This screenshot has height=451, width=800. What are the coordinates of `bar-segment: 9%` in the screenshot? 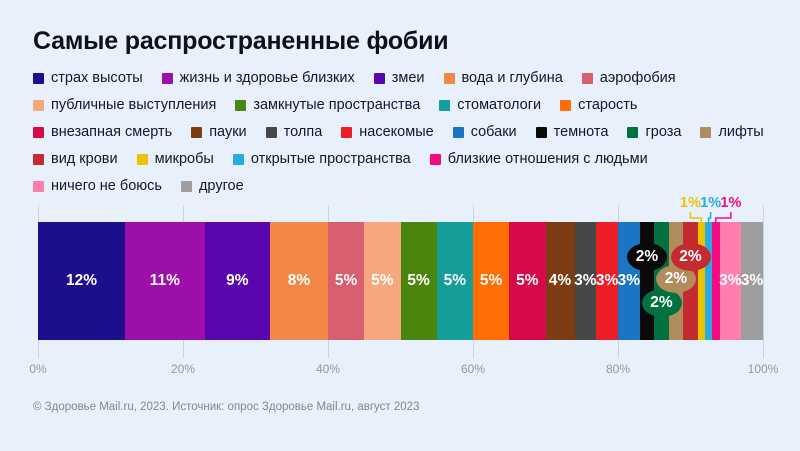 It's located at (237, 281).